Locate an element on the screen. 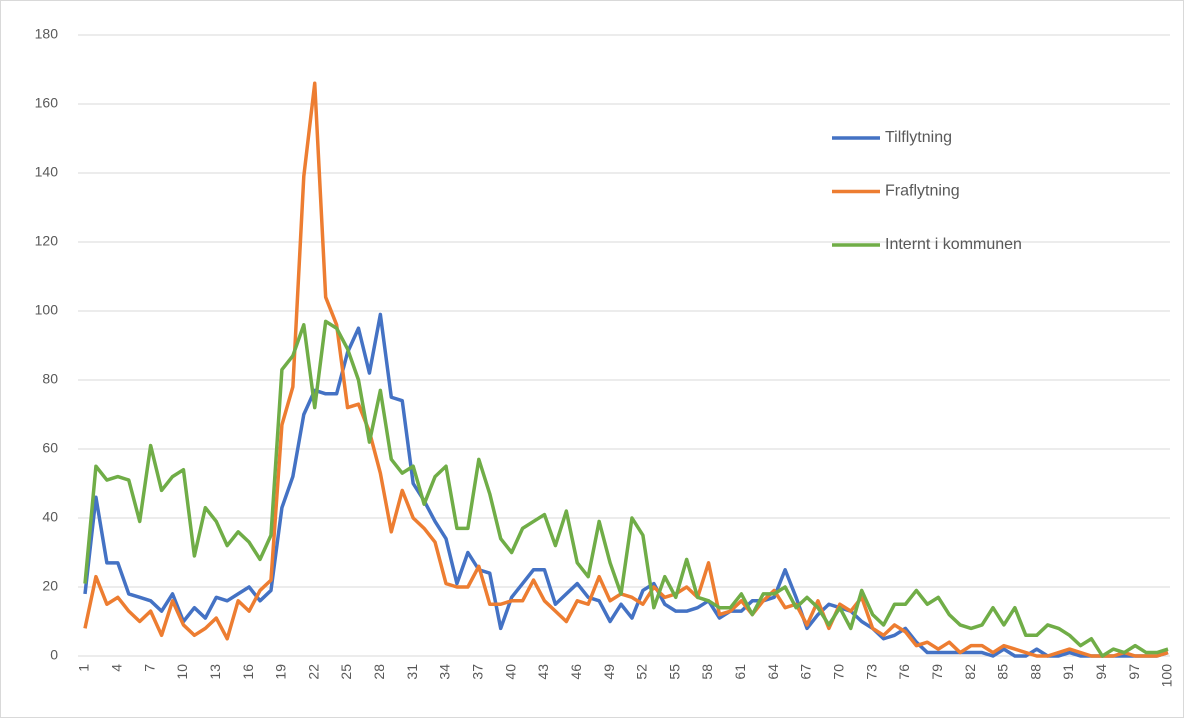 Image resolution: width=1184 pixels, height=718 pixels. x-tick-label: 34 is located at coordinates (445, 672).